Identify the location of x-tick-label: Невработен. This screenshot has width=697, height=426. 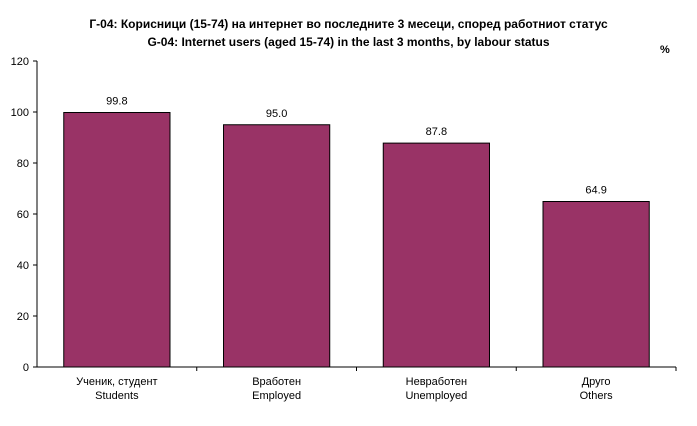
(436, 382).